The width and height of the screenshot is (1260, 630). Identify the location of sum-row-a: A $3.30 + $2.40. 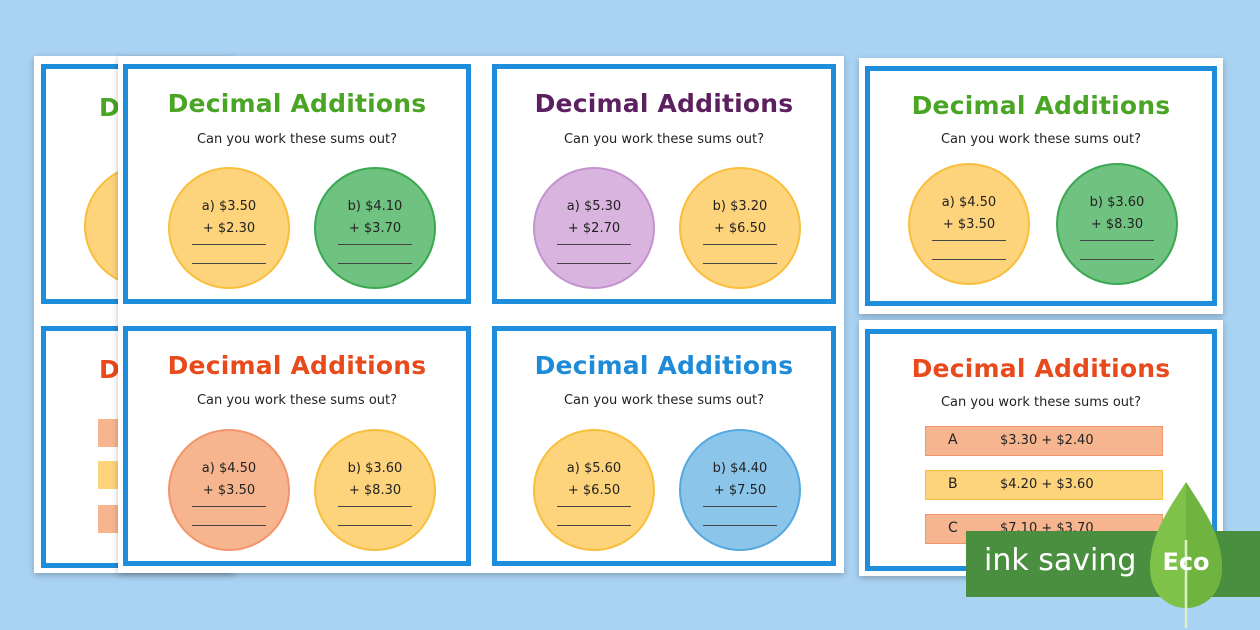
(1044, 441).